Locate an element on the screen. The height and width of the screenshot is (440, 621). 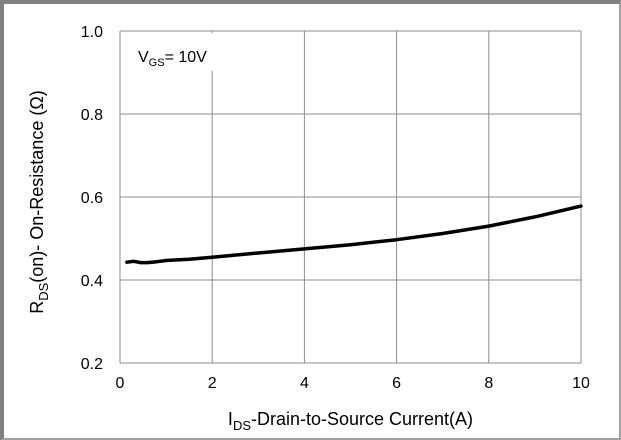
y-axis-title: RDS(on)- On-Resistance (Ω) is located at coordinates (39, 202).